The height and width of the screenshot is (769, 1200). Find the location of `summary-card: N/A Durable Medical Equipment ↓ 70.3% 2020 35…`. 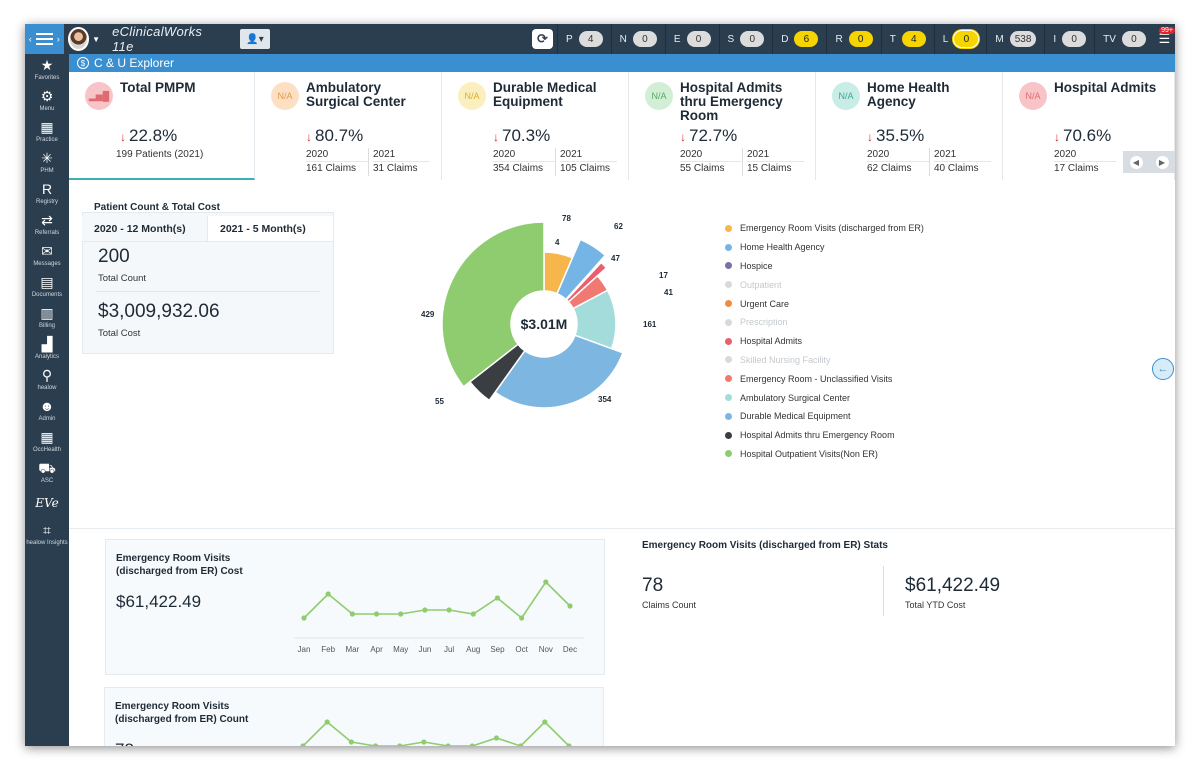

summary-card: N/A Durable Medical Equipment ↓ 70.3% 2020 35… is located at coordinates (535, 126).